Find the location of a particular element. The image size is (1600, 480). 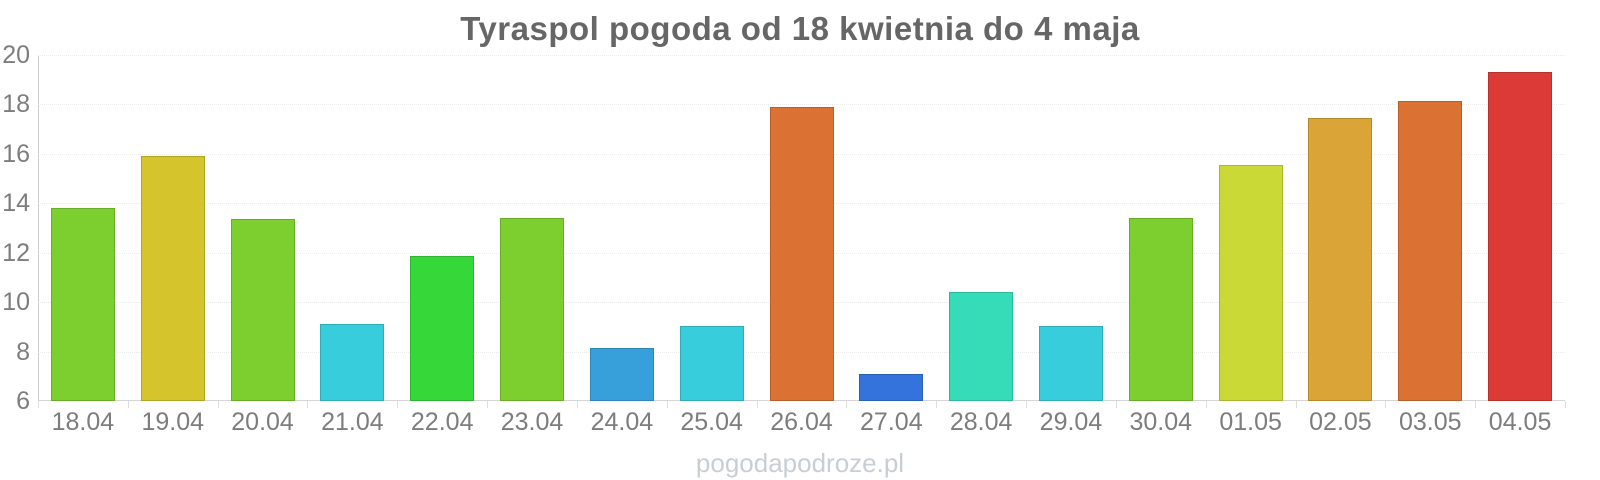

x-axis-label: 04.05 is located at coordinates (1520, 422).